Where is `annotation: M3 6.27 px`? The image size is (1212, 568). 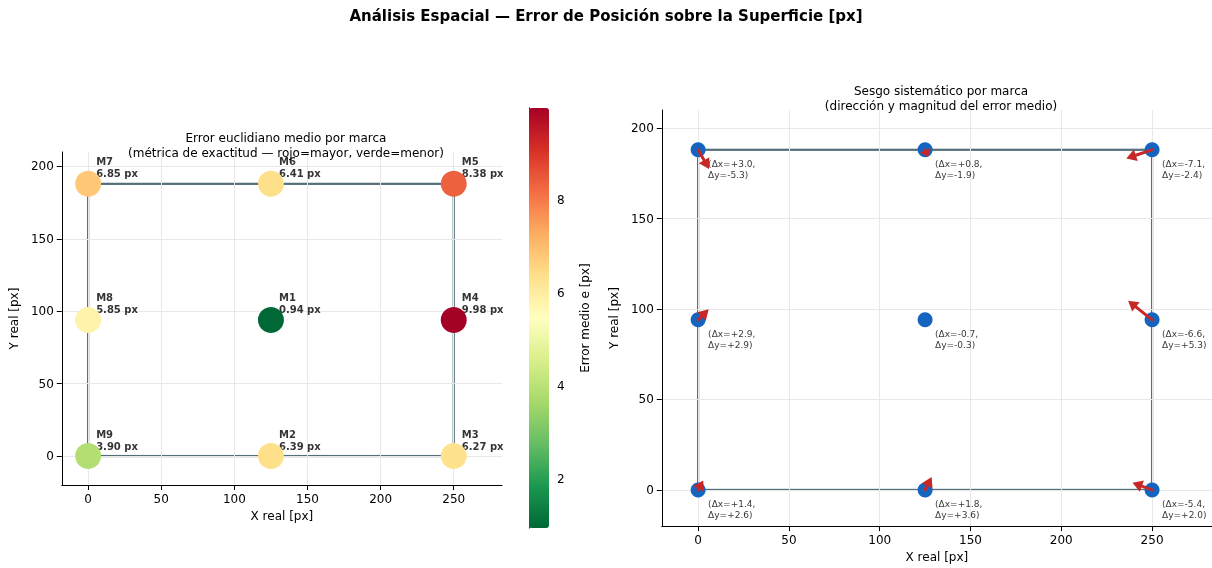
annotation: M3 6.27 px is located at coordinates (483, 440).